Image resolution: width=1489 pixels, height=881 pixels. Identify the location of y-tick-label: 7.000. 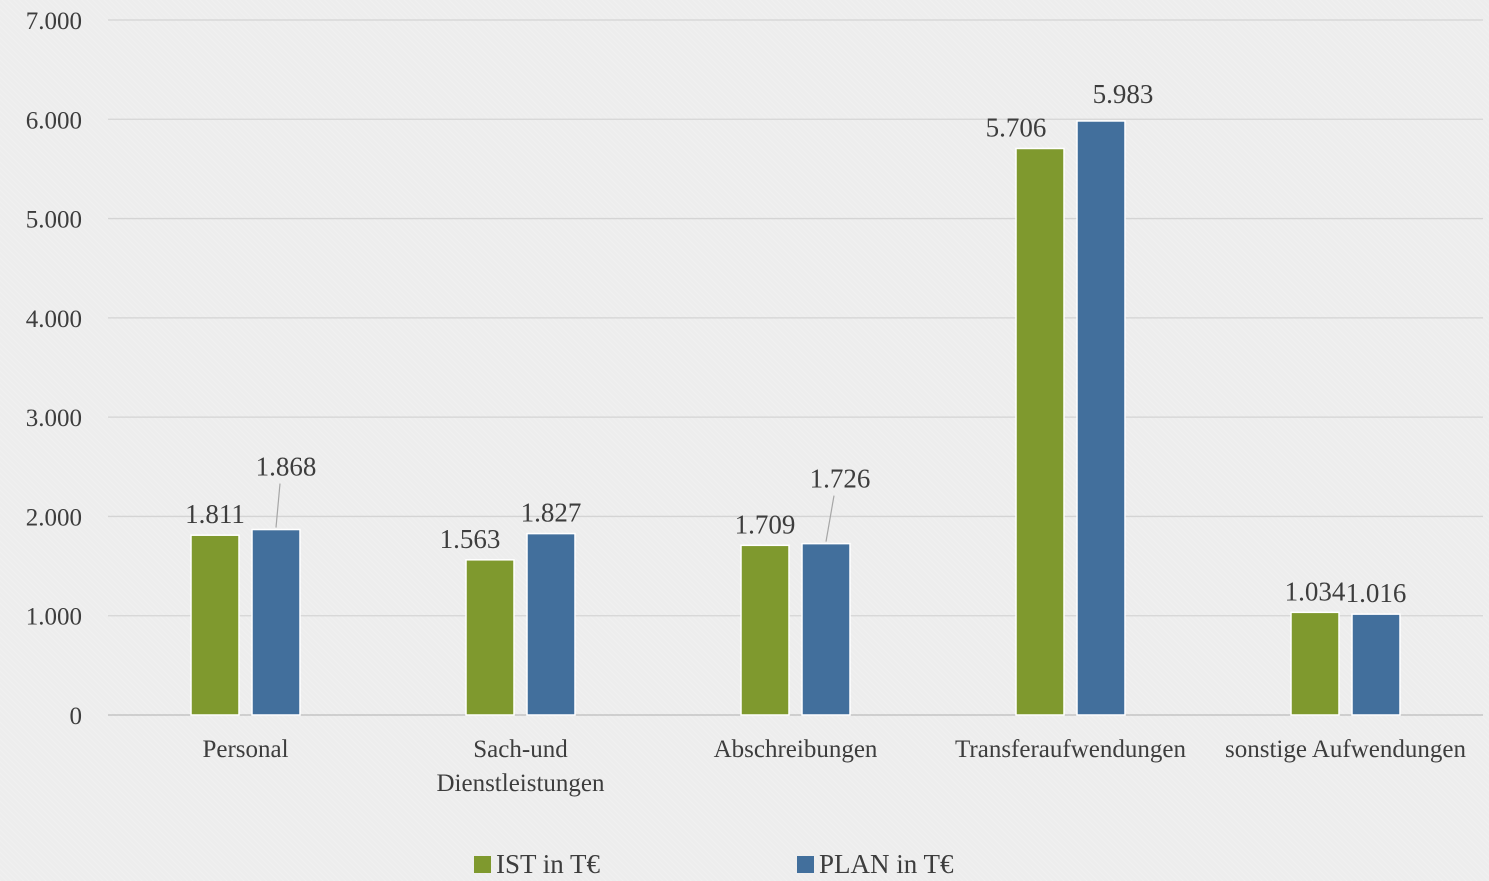
(54, 21).